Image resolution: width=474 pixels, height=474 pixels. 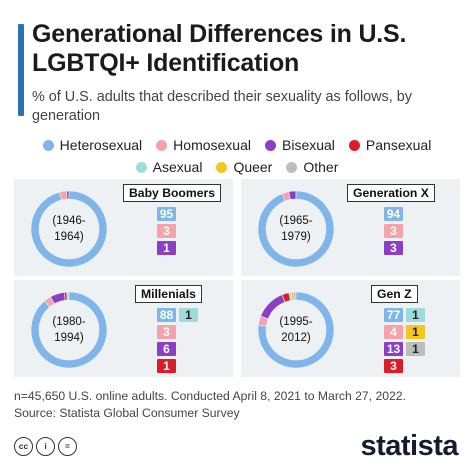 What do you see at coordinates (270, 145) in the screenshot?
I see `legend-swatch-bisexual` at bounding box center [270, 145].